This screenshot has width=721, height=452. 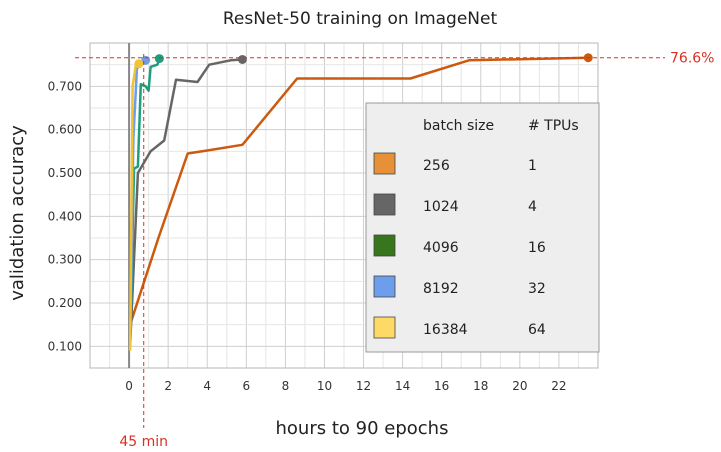 What do you see at coordinates (532, 207) in the screenshot?
I see `legend-tpus: 4` at bounding box center [532, 207].